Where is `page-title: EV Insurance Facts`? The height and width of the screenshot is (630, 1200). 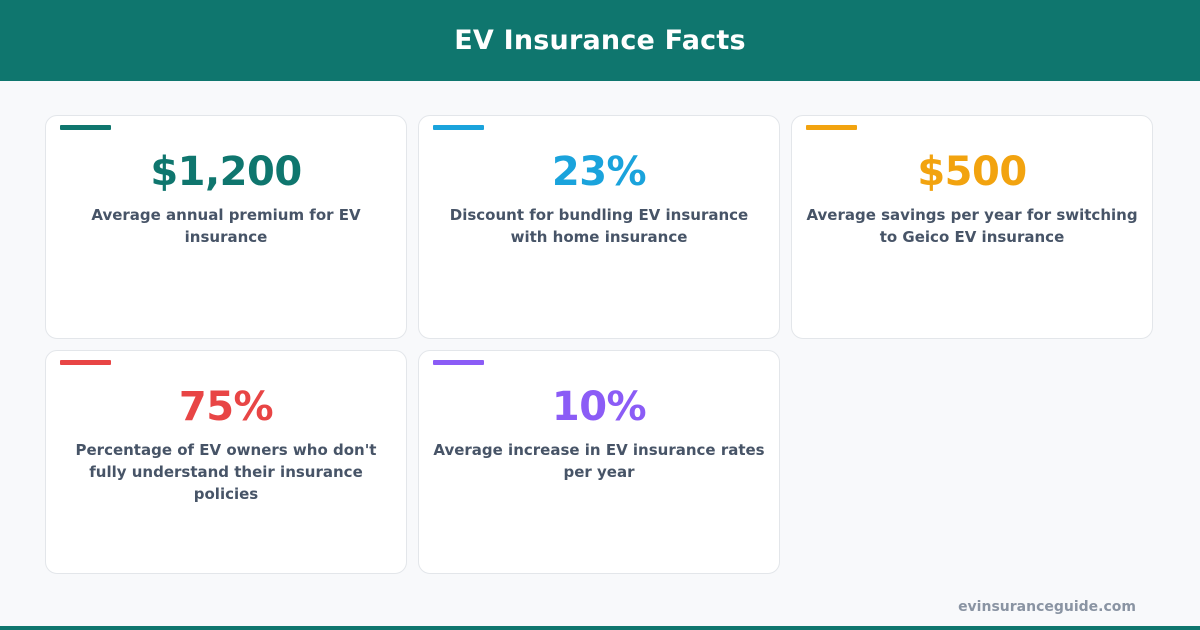 page-title: EV Insurance Facts is located at coordinates (600, 40).